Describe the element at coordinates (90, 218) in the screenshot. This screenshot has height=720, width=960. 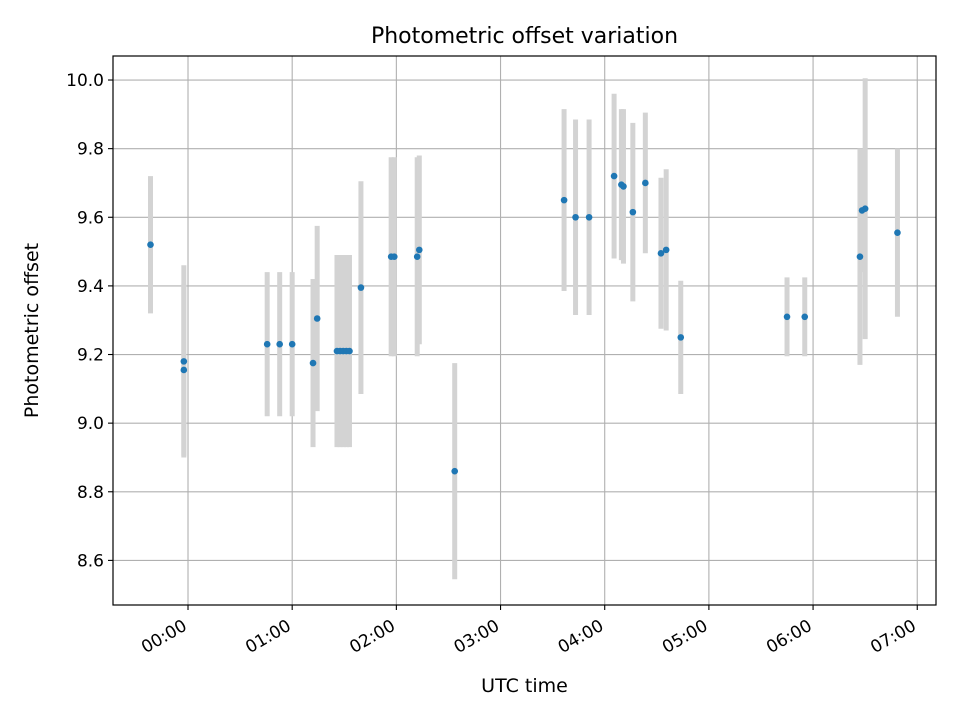
I see `y-tick-label: 9.6` at that location.